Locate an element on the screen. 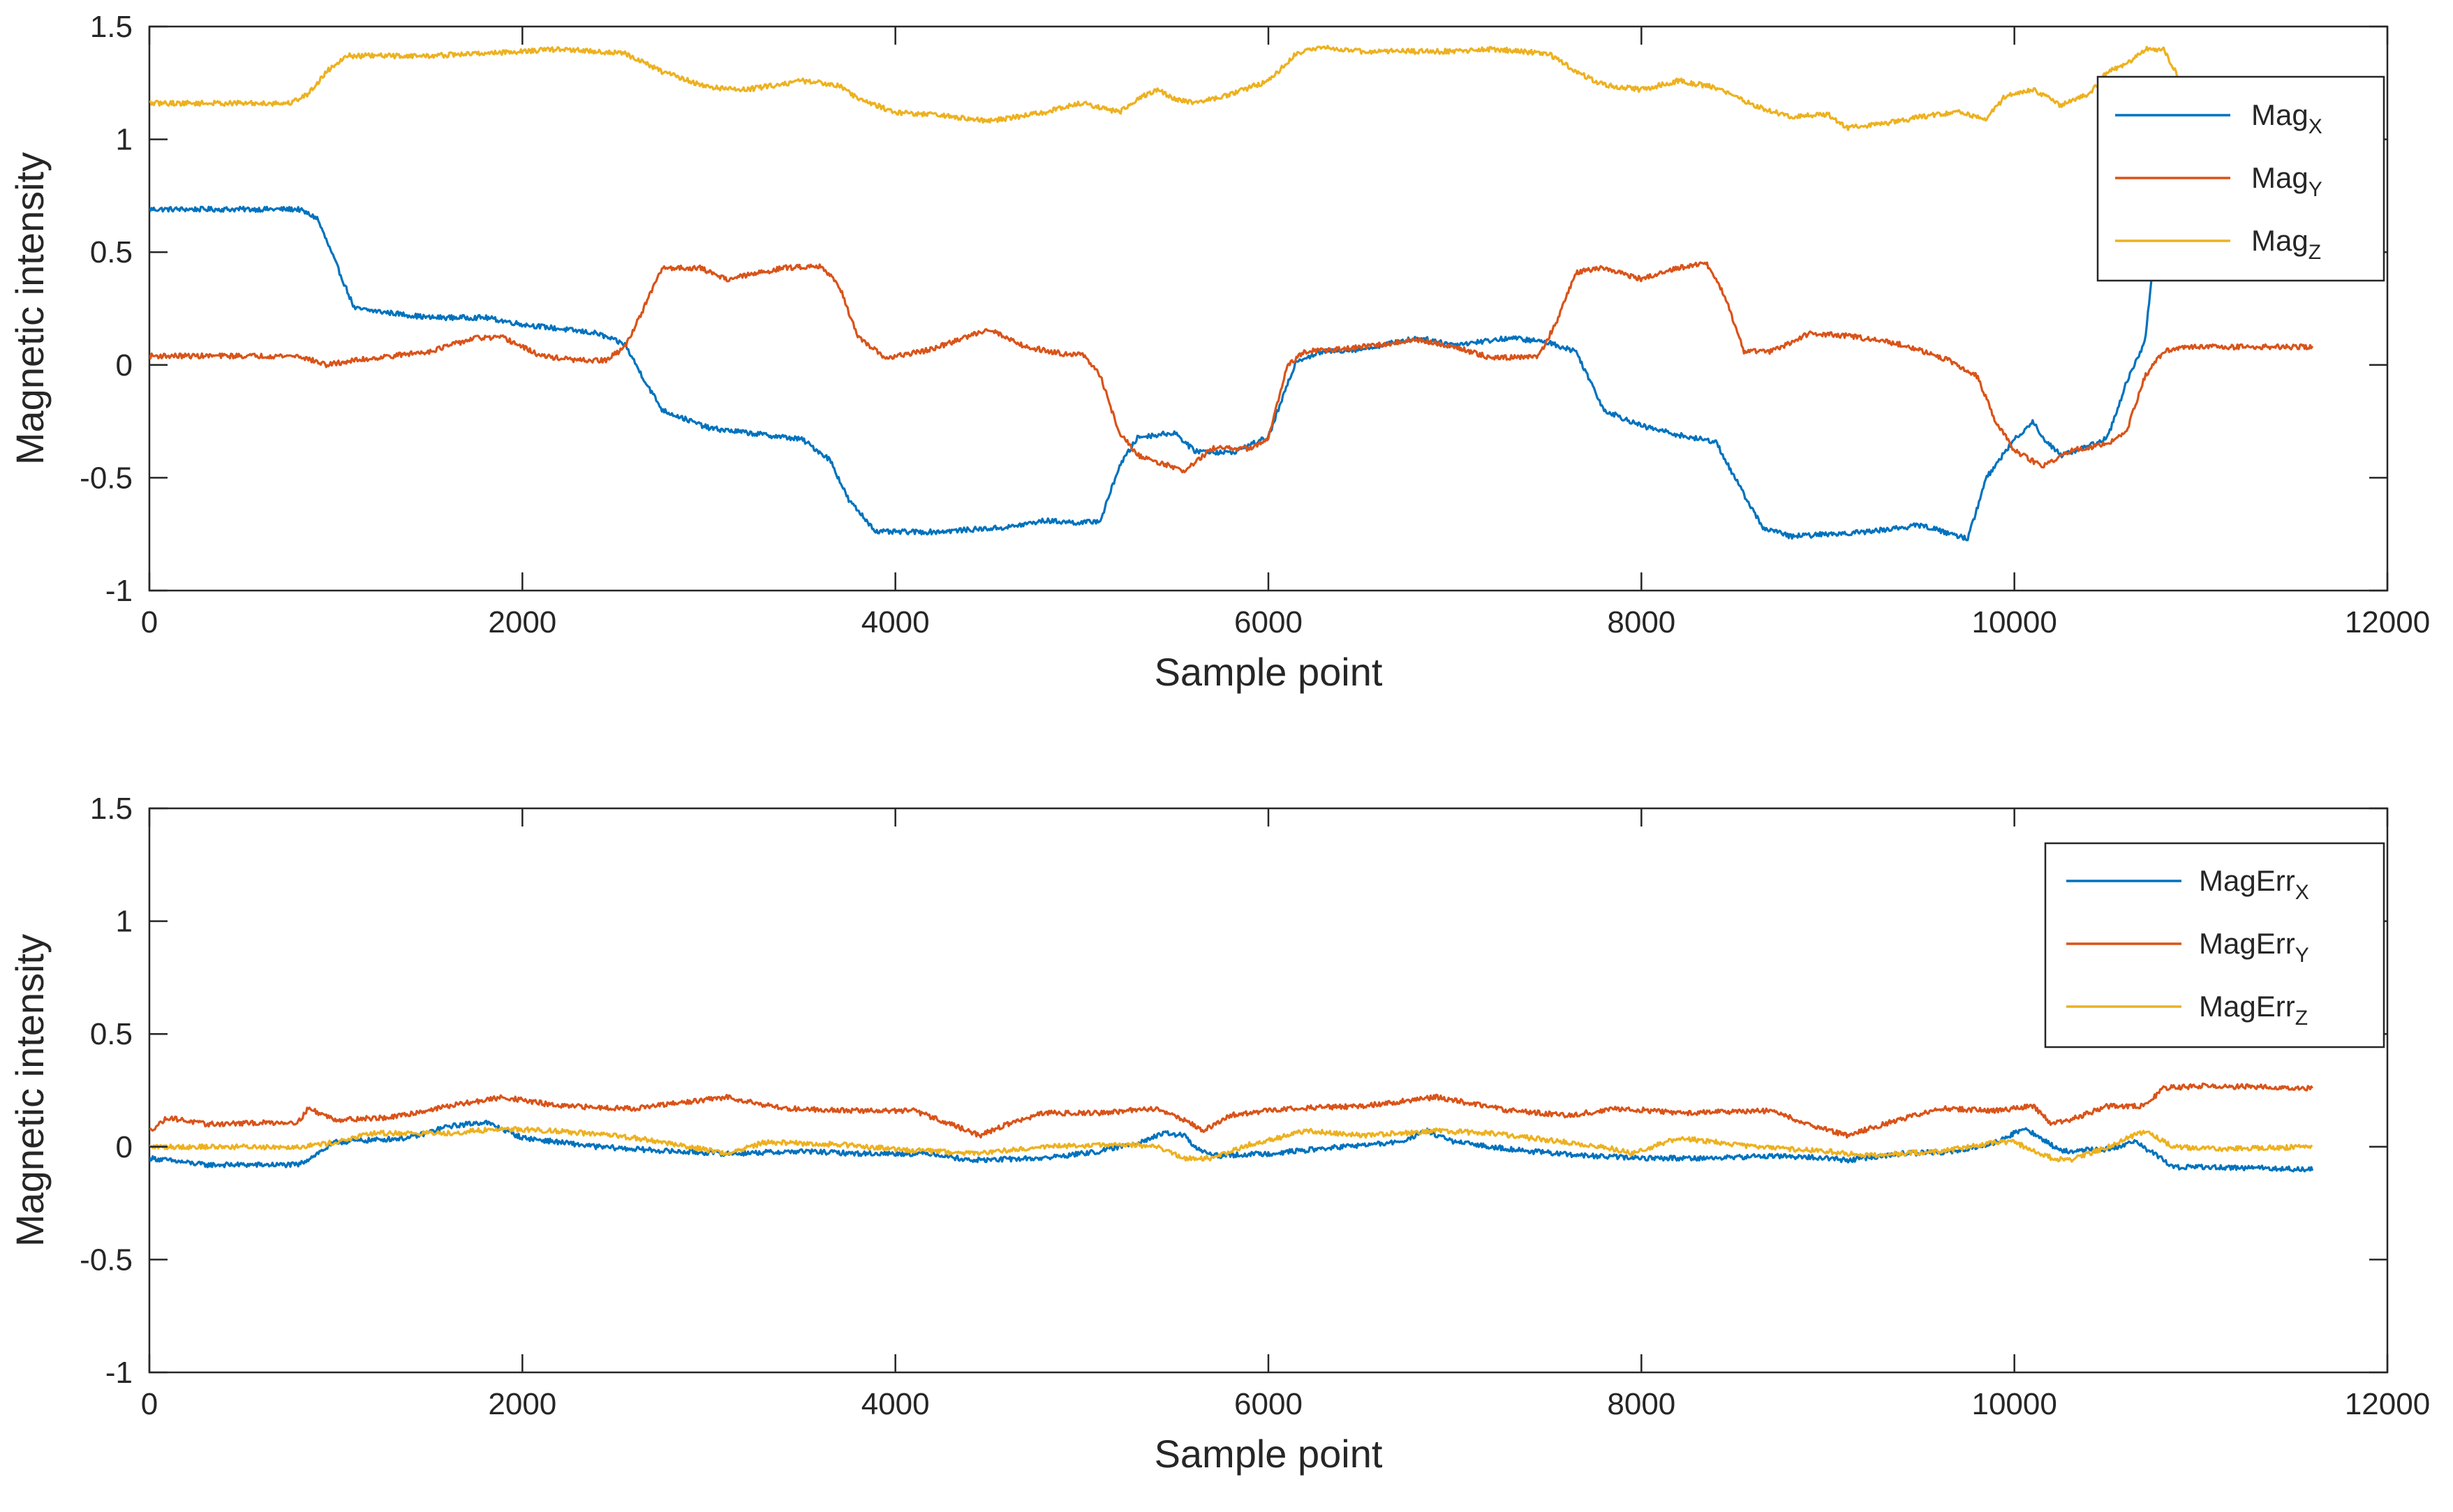 This screenshot has height=1512, width=2453. legend-label-MagX: MagX is located at coordinates (2286, 118).